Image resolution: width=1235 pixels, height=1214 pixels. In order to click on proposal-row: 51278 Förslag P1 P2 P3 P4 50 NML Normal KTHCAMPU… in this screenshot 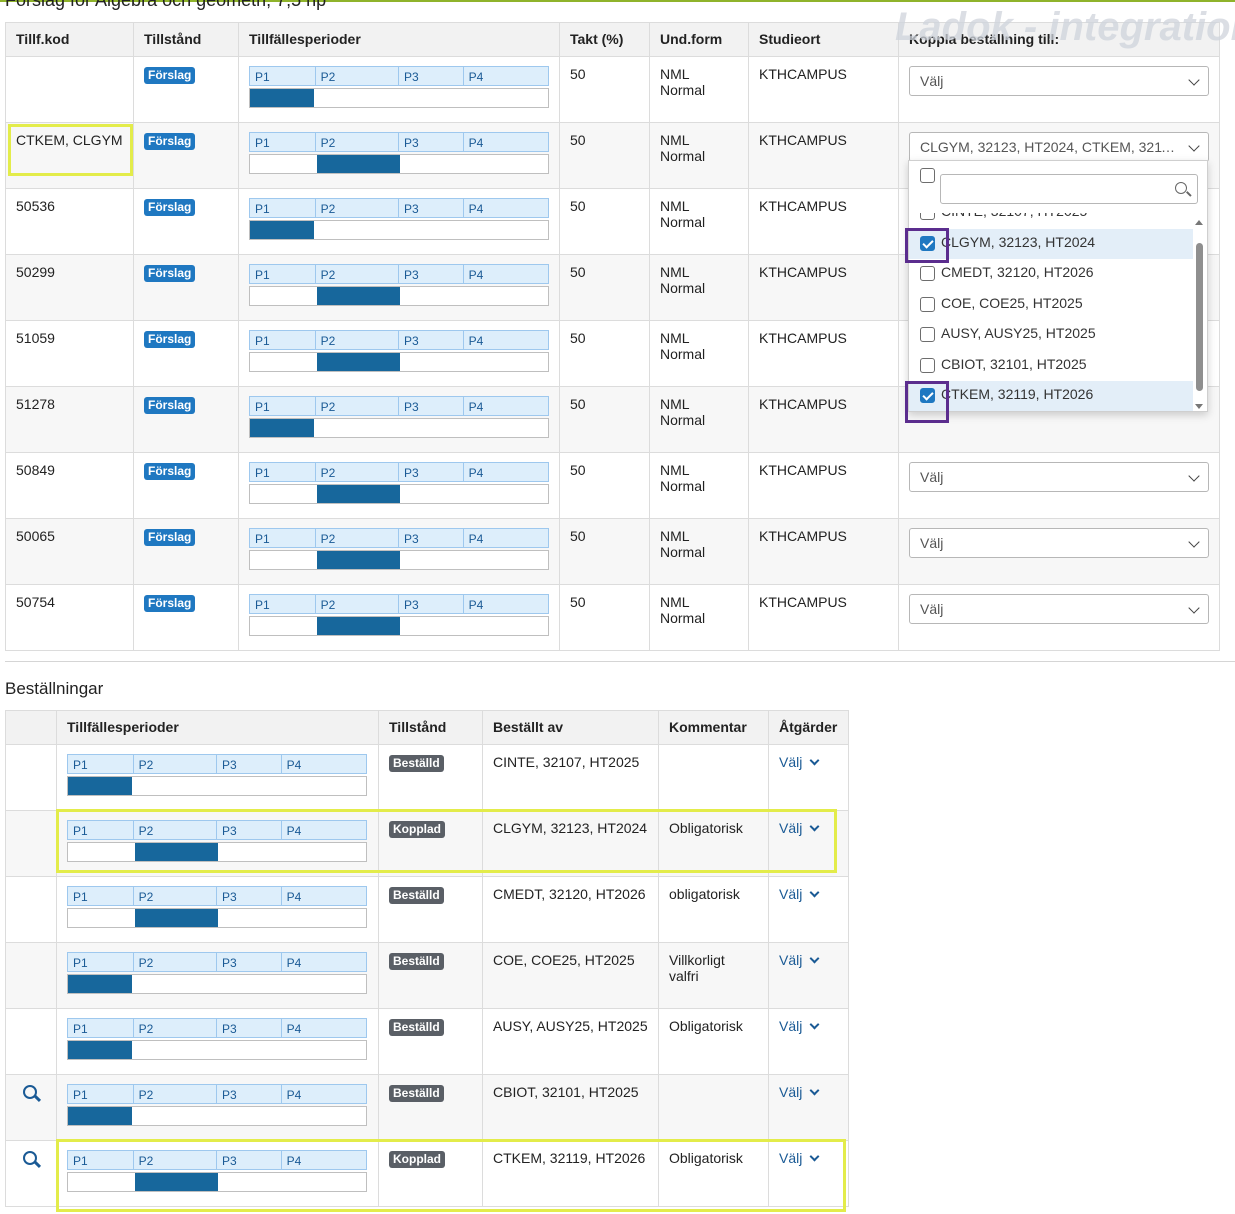, I will do `click(612, 419)`.